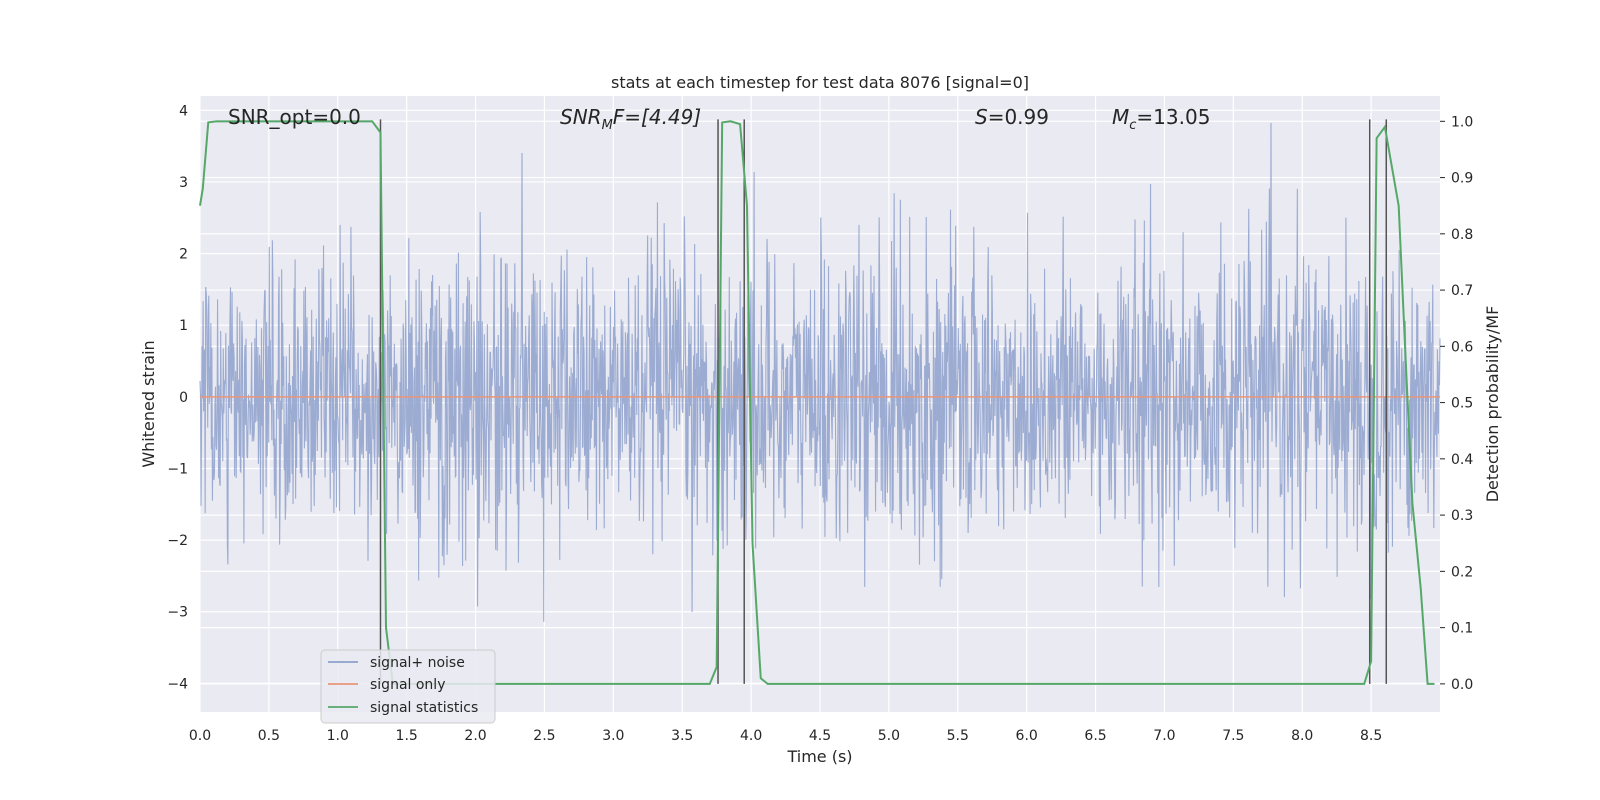  What do you see at coordinates (1462, 291) in the screenshot?
I see `y2-tick-label: 0.7` at bounding box center [1462, 291].